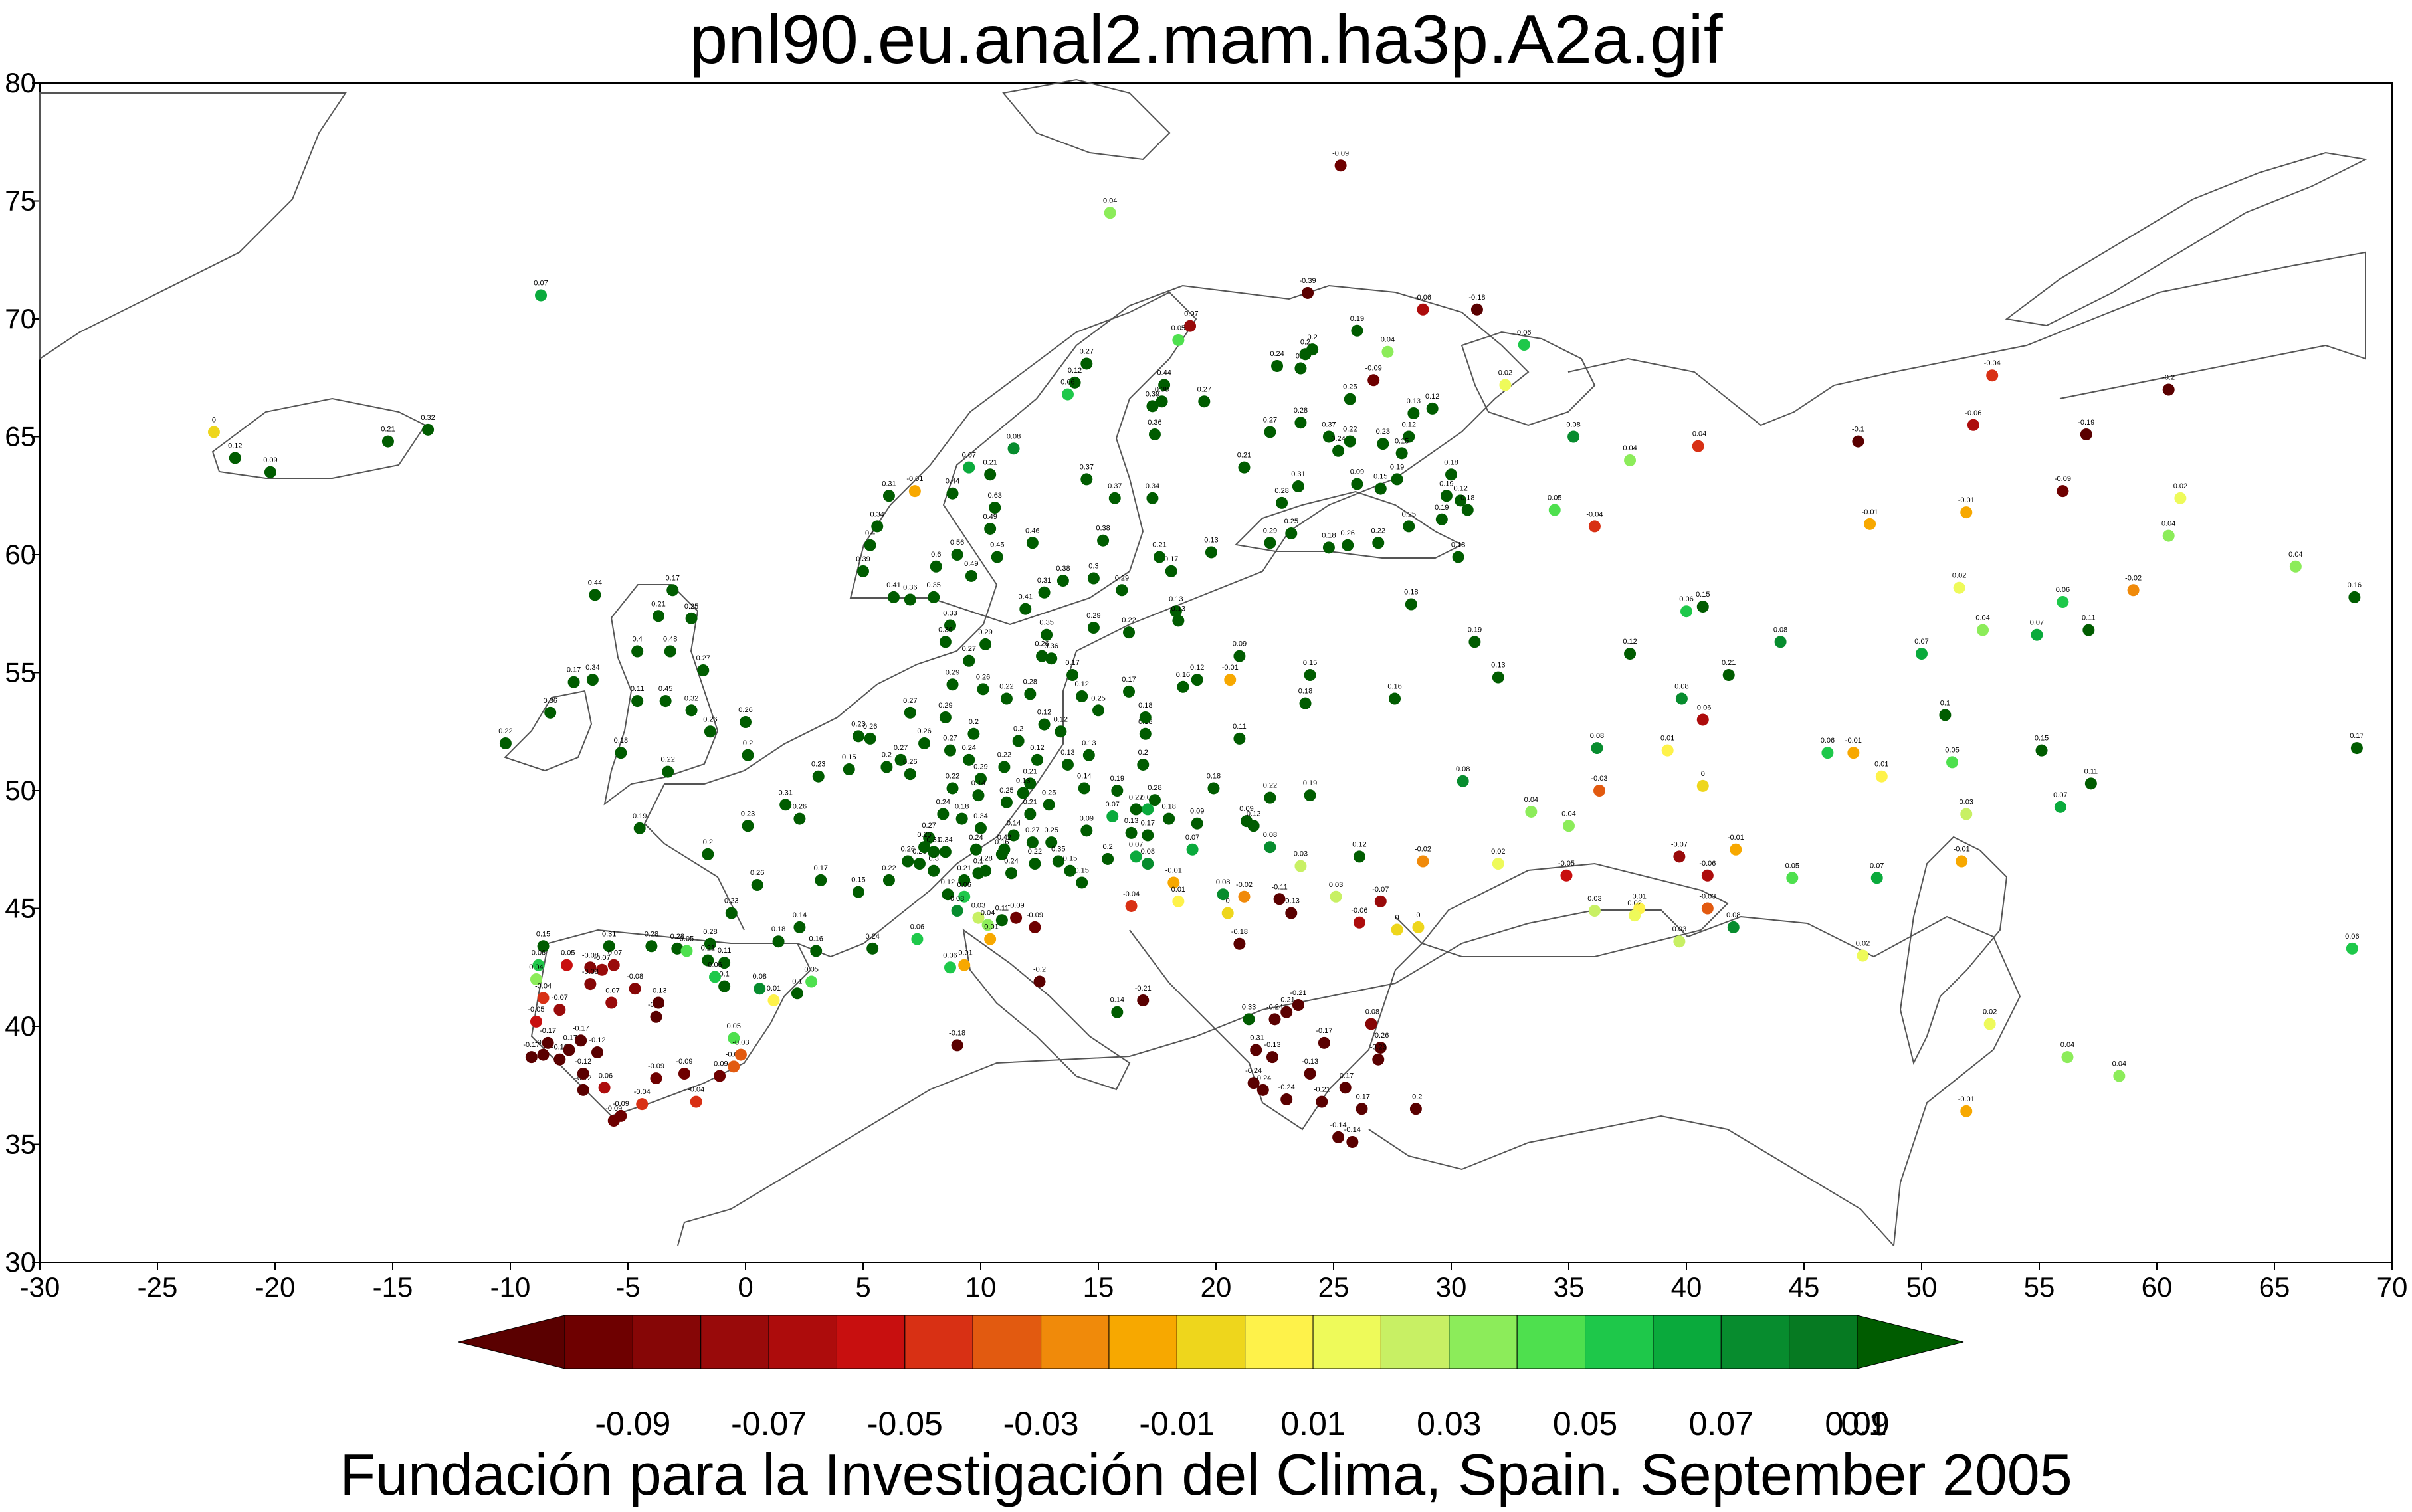 This screenshot has height=1512, width=2412. Describe the element at coordinates (889, 484) in the screenshot. I see `station-value-label: 0.31` at that location.